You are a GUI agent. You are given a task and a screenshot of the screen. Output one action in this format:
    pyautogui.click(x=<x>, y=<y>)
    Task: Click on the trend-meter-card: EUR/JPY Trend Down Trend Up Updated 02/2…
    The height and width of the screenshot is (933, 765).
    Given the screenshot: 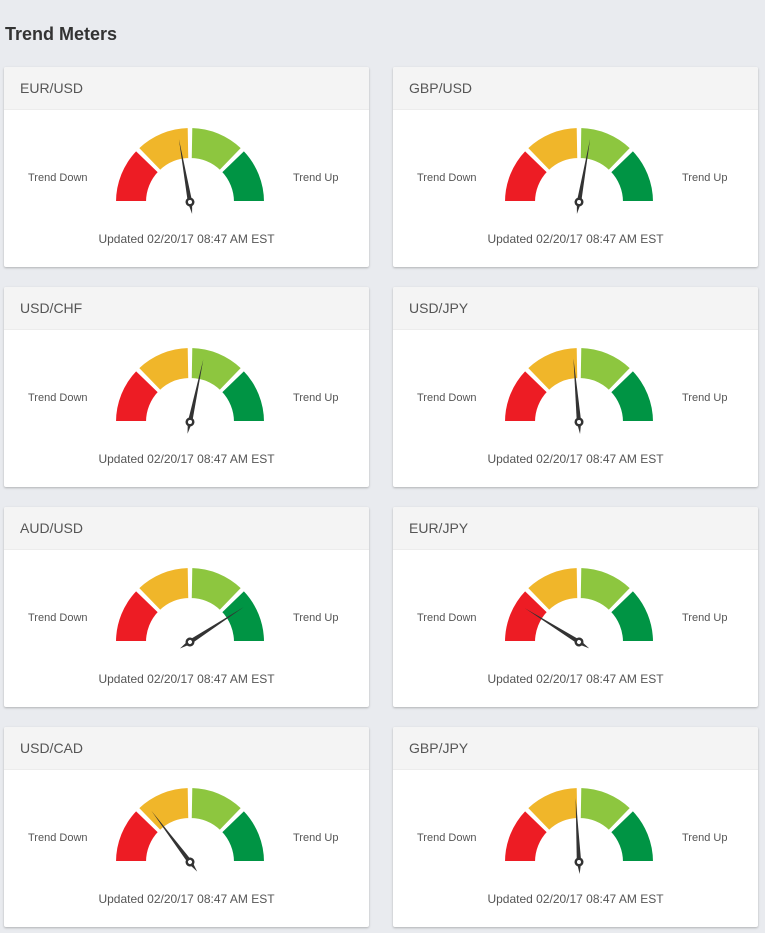 What is the action you would take?
    pyautogui.click(x=575, y=607)
    